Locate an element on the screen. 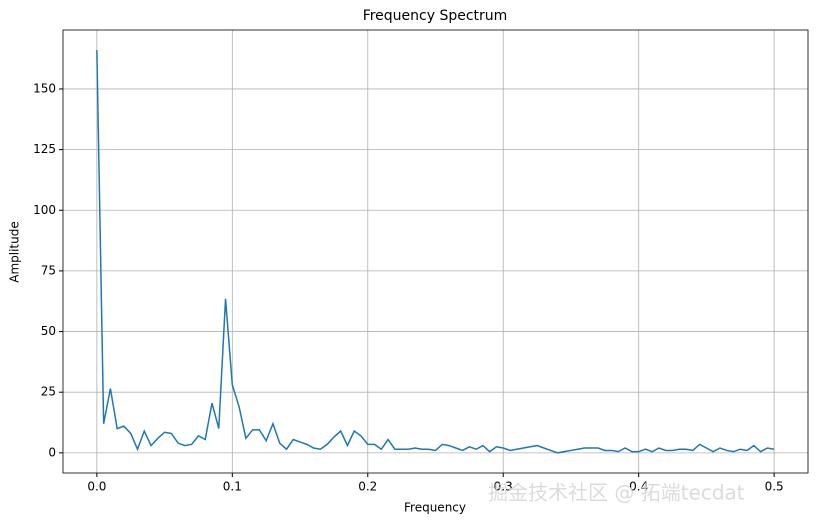 The height and width of the screenshot is (524, 817). y-tick-label: 75 is located at coordinates (48, 270).